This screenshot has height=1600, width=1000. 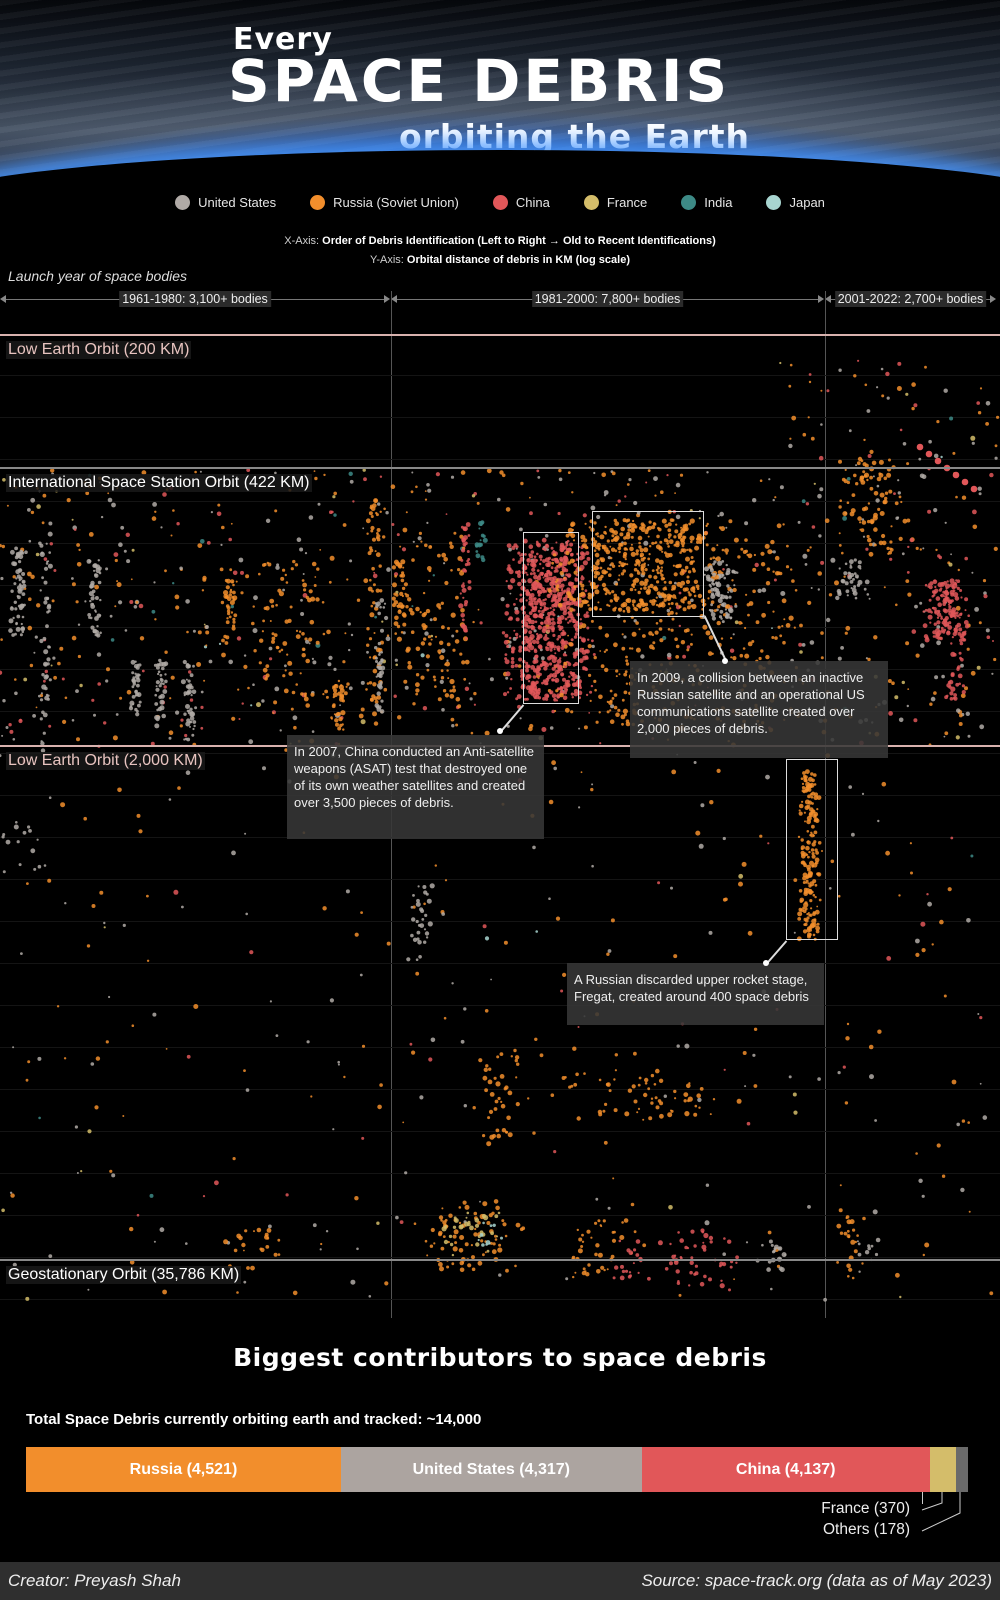 I want to click on legend-item-russia: Russia (Soviet Union), so click(x=384, y=202).